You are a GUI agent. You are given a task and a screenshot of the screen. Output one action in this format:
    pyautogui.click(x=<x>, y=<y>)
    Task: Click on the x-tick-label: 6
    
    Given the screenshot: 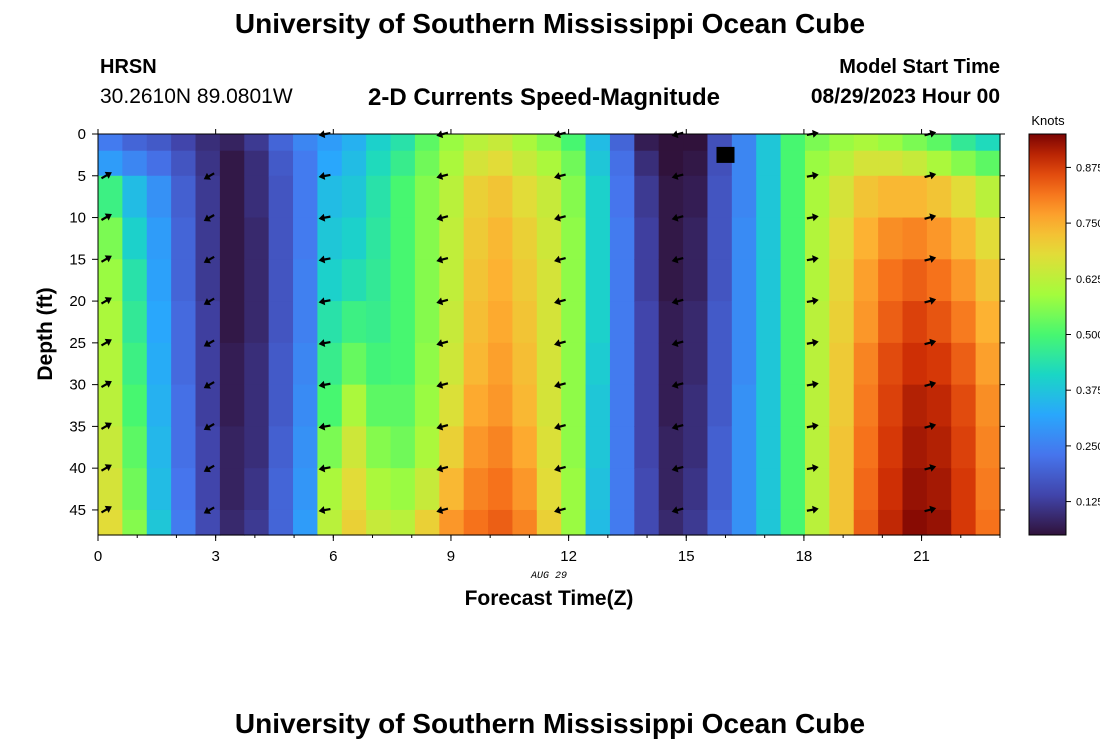 What is the action you would take?
    pyautogui.click(x=333, y=556)
    